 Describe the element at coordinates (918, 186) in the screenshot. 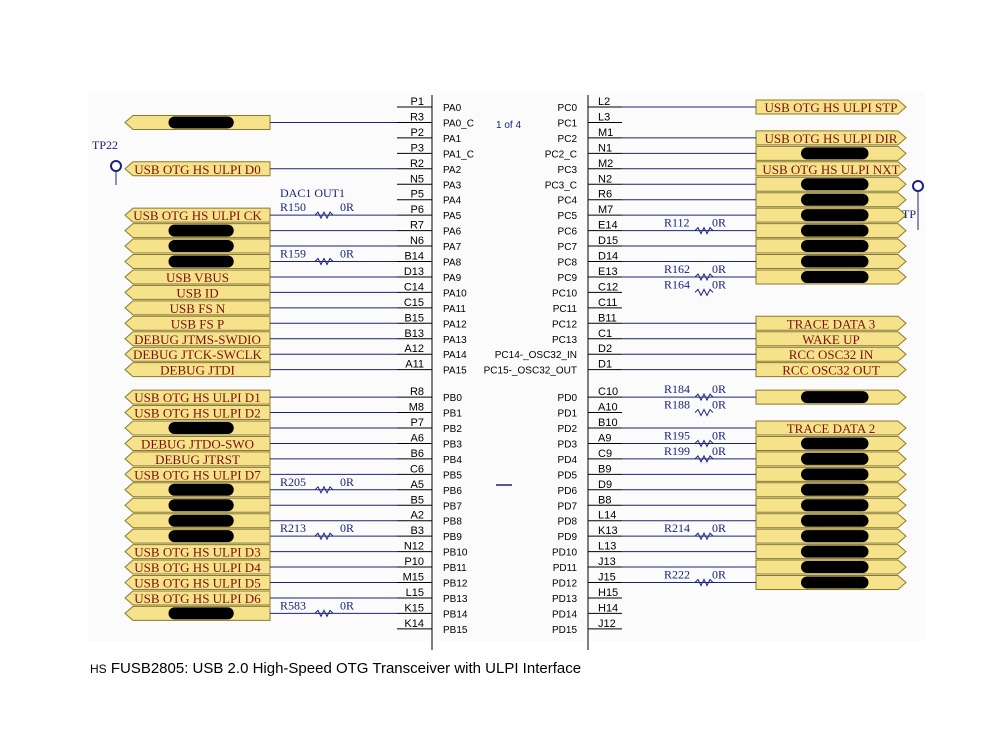

I see `test-point-circle` at that location.